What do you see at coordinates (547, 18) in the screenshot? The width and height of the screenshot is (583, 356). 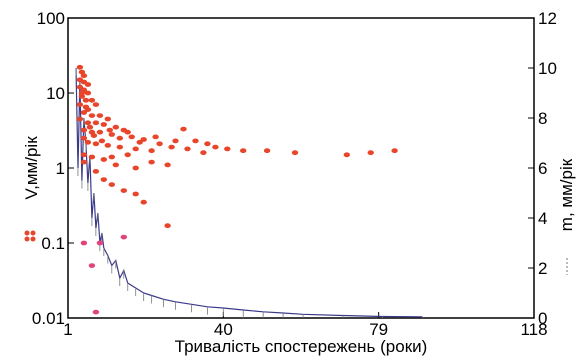 I see `y-right-tick-label: 12` at bounding box center [547, 18].